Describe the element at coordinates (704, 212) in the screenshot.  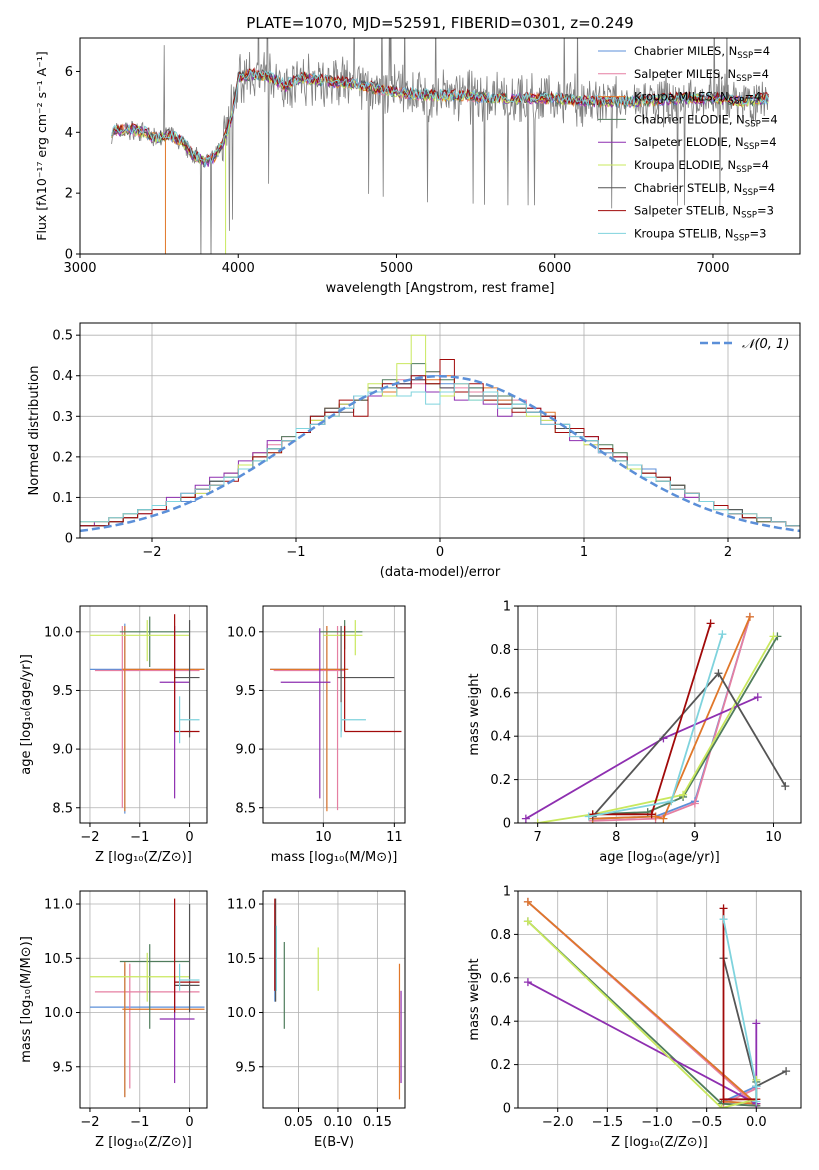
I see `legend-label-salpeter_stelib: Salpeter STELIB, NSSP=3` at that location.